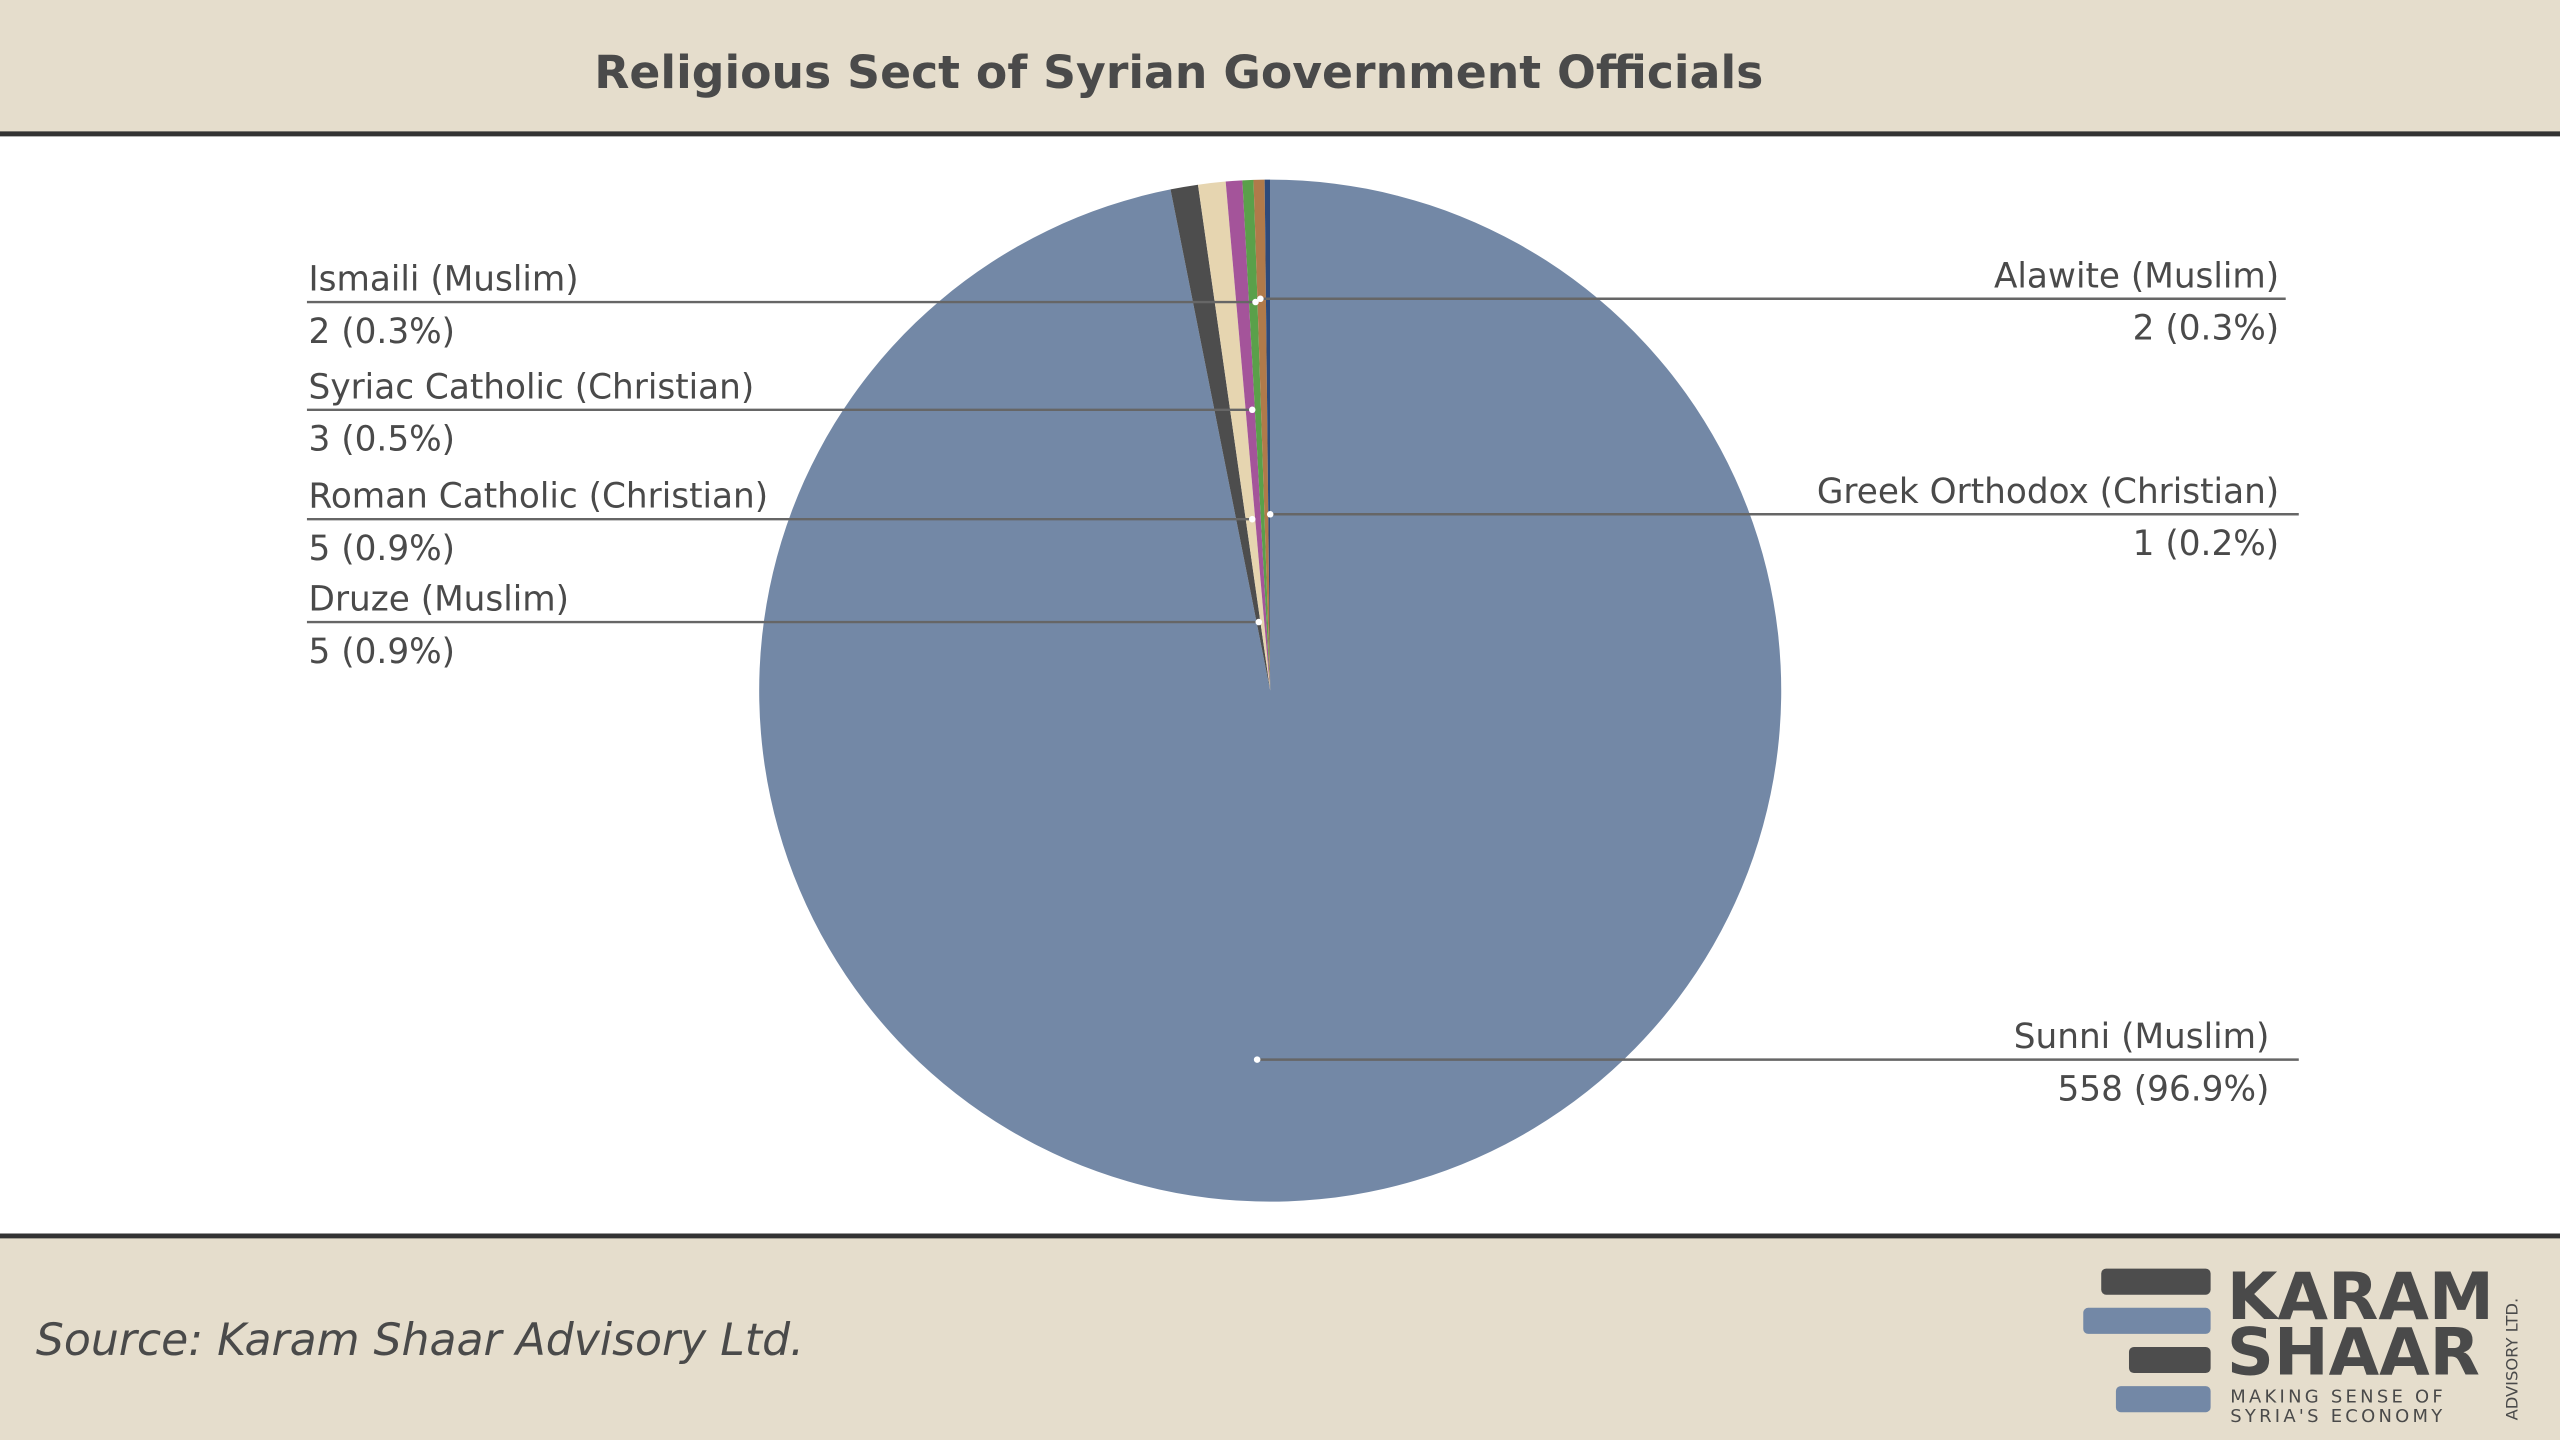 This screenshot has height=1444, width=2560. Describe the element at coordinates (2163, 1089) in the screenshot. I see `value-label: 558 (96.9%)` at that location.